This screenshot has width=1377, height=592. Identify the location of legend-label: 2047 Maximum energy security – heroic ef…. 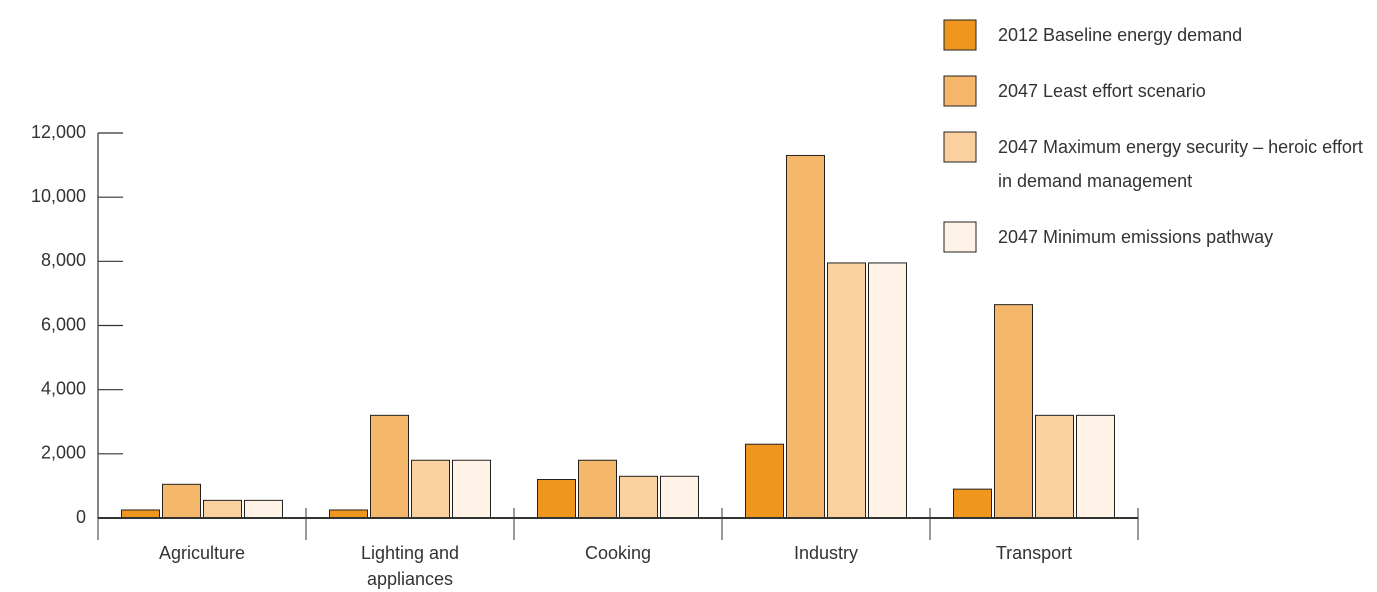
(1180, 164).